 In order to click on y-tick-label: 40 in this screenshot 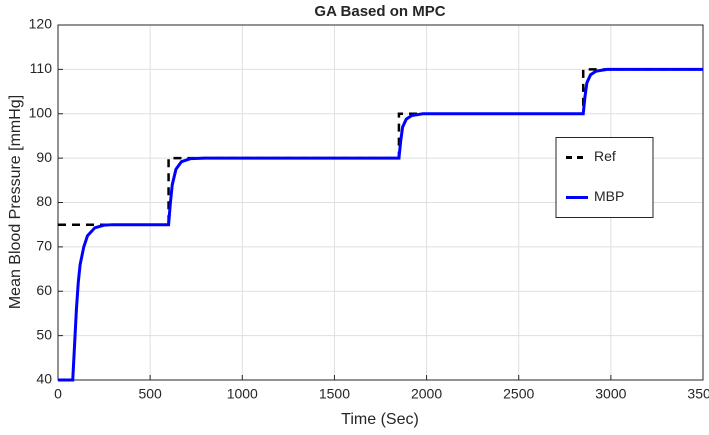, I will do `click(44, 379)`.